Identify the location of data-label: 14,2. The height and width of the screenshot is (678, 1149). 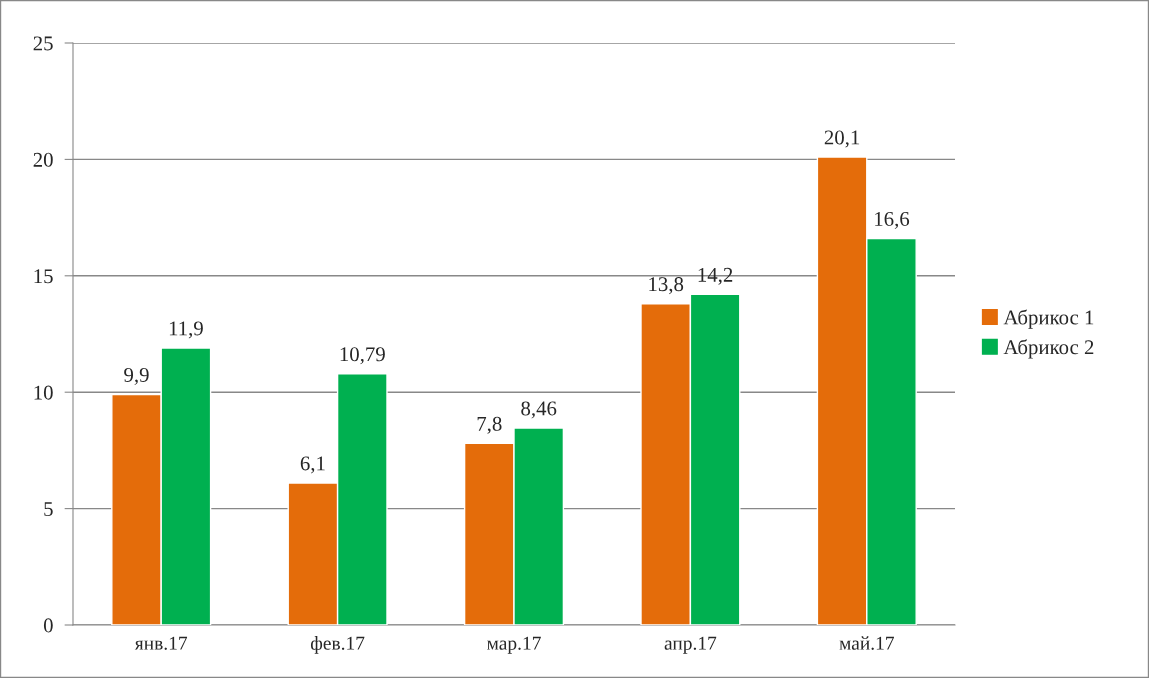
(715, 276).